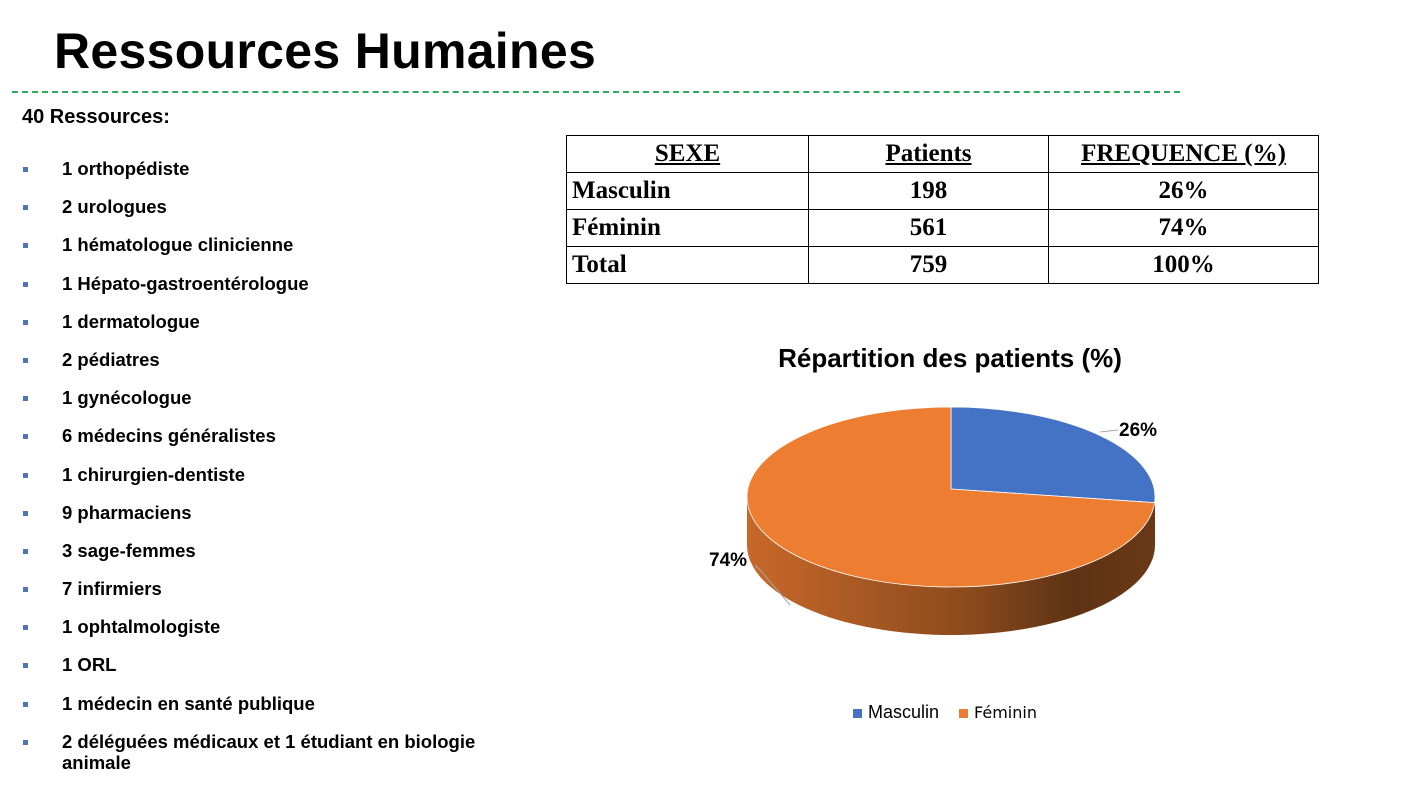 The image size is (1409, 795). Describe the element at coordinates (131, 321) in the screenshot. I see `list-item-text: 1 dermatologue` at that location.